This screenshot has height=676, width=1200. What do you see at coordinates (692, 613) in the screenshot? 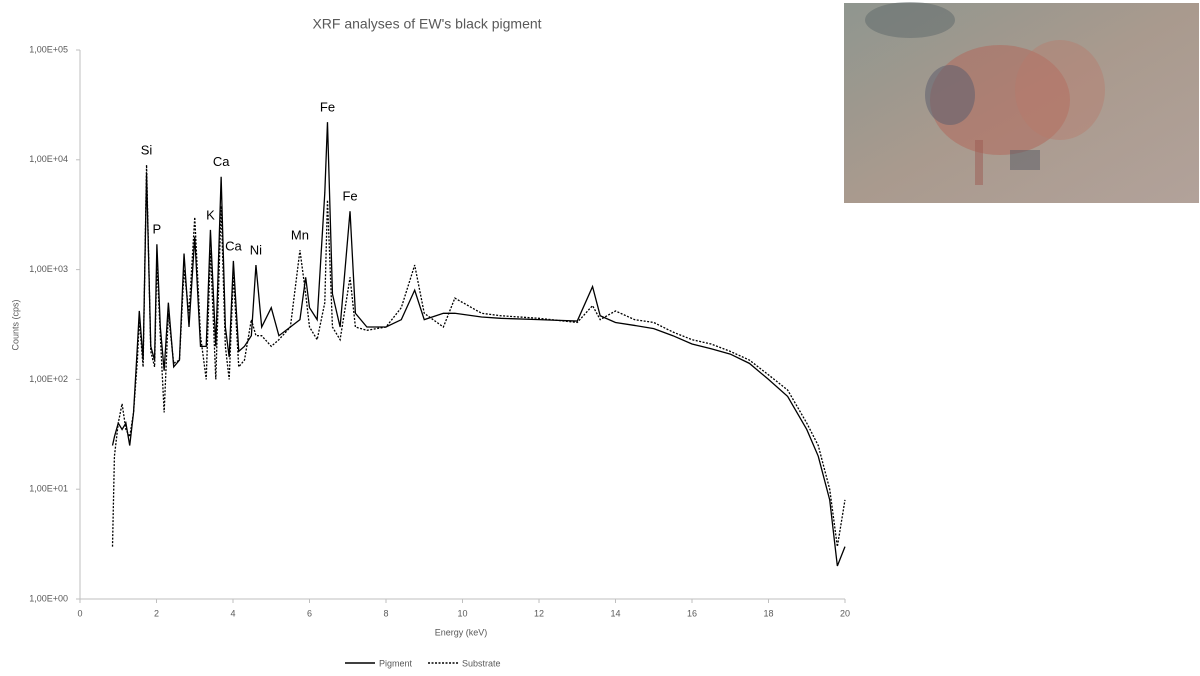
I see `x-tick-label: 16` at bounding box center [692, 613].